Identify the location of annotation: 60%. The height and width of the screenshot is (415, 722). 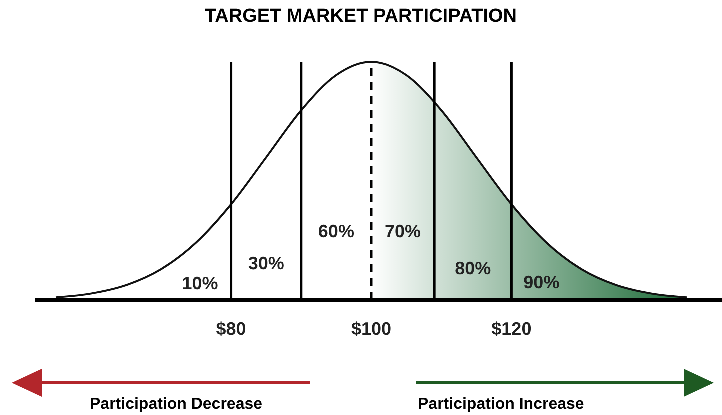
(336, 232).